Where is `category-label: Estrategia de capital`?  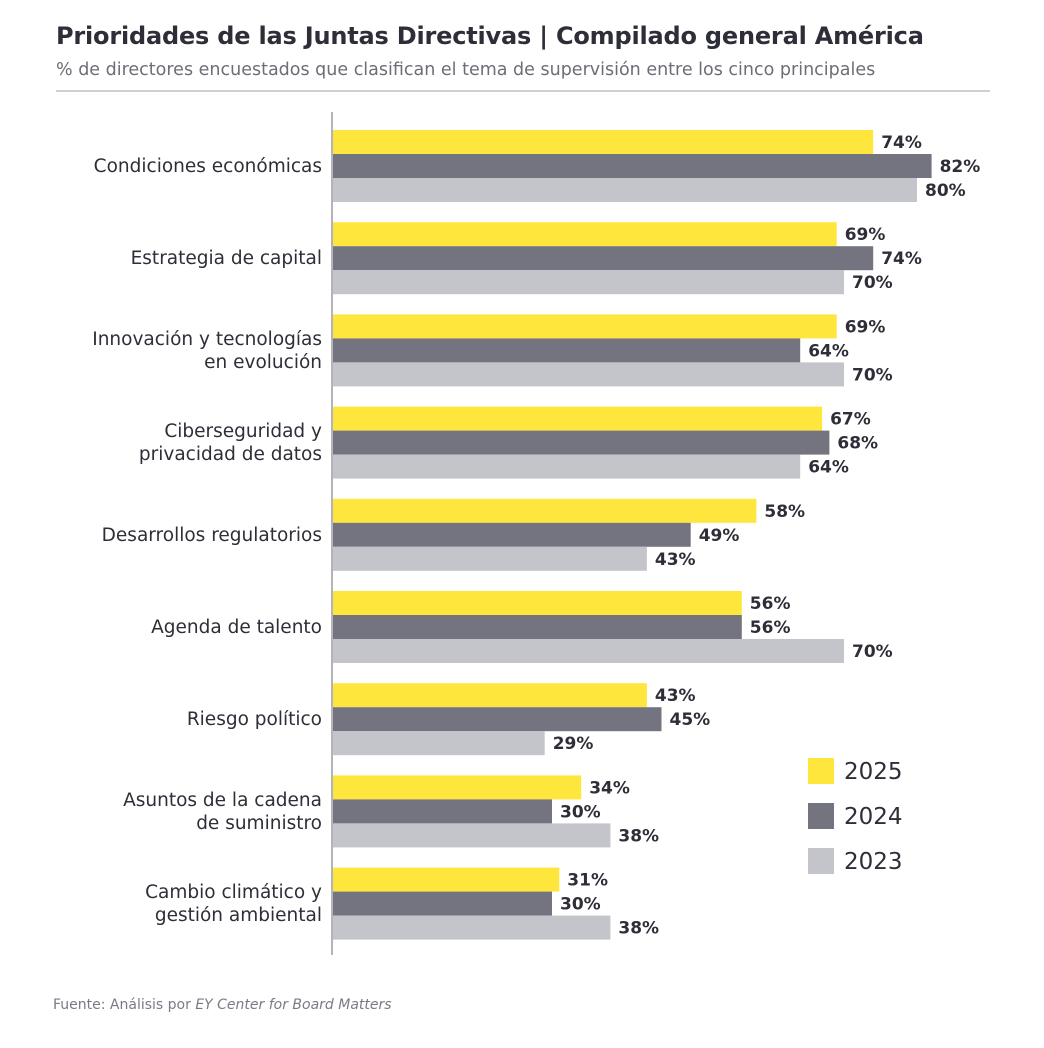 category-label: Estrategia de capital is located at coordinates (226, 258).